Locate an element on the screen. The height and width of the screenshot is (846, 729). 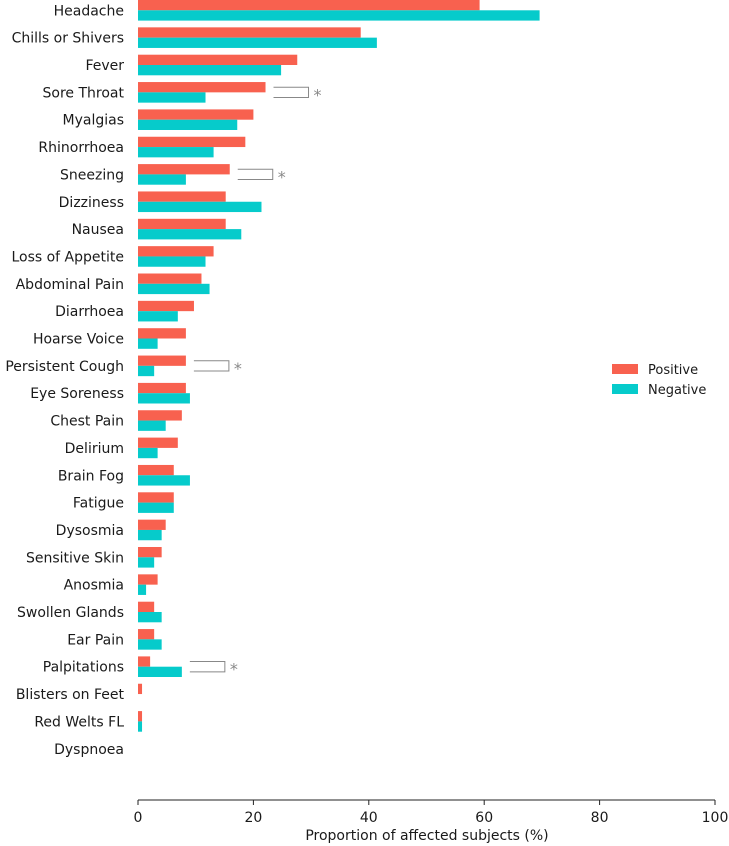
x-axis-label: Proportion of affected subjects (%) is located at coordinates (426, 836).